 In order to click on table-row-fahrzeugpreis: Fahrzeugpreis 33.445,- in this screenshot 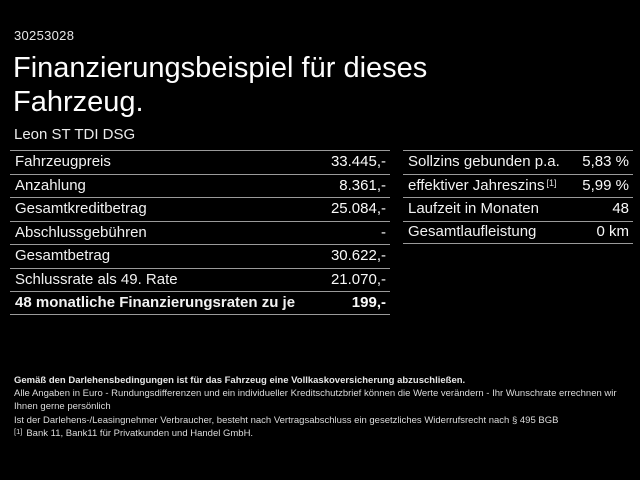, I will do `click(200, 162)`.